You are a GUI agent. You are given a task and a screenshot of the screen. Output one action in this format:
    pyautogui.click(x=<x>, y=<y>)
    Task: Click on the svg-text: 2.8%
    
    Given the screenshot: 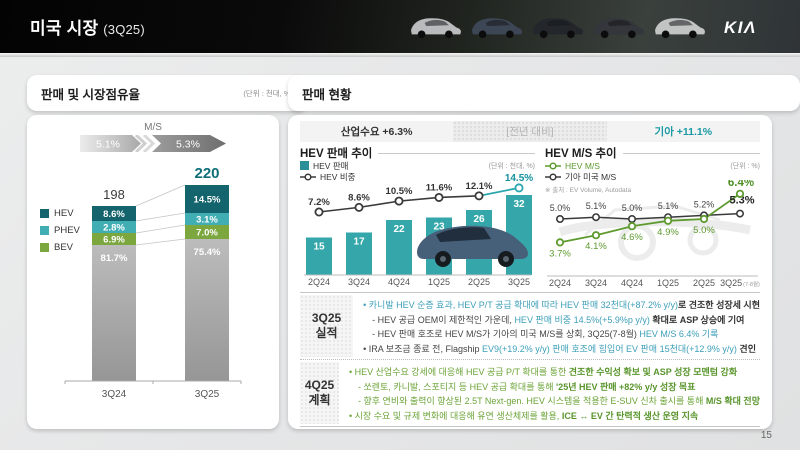 What is the action you would take?
    pyautogui.click(x=114, y=228)
    